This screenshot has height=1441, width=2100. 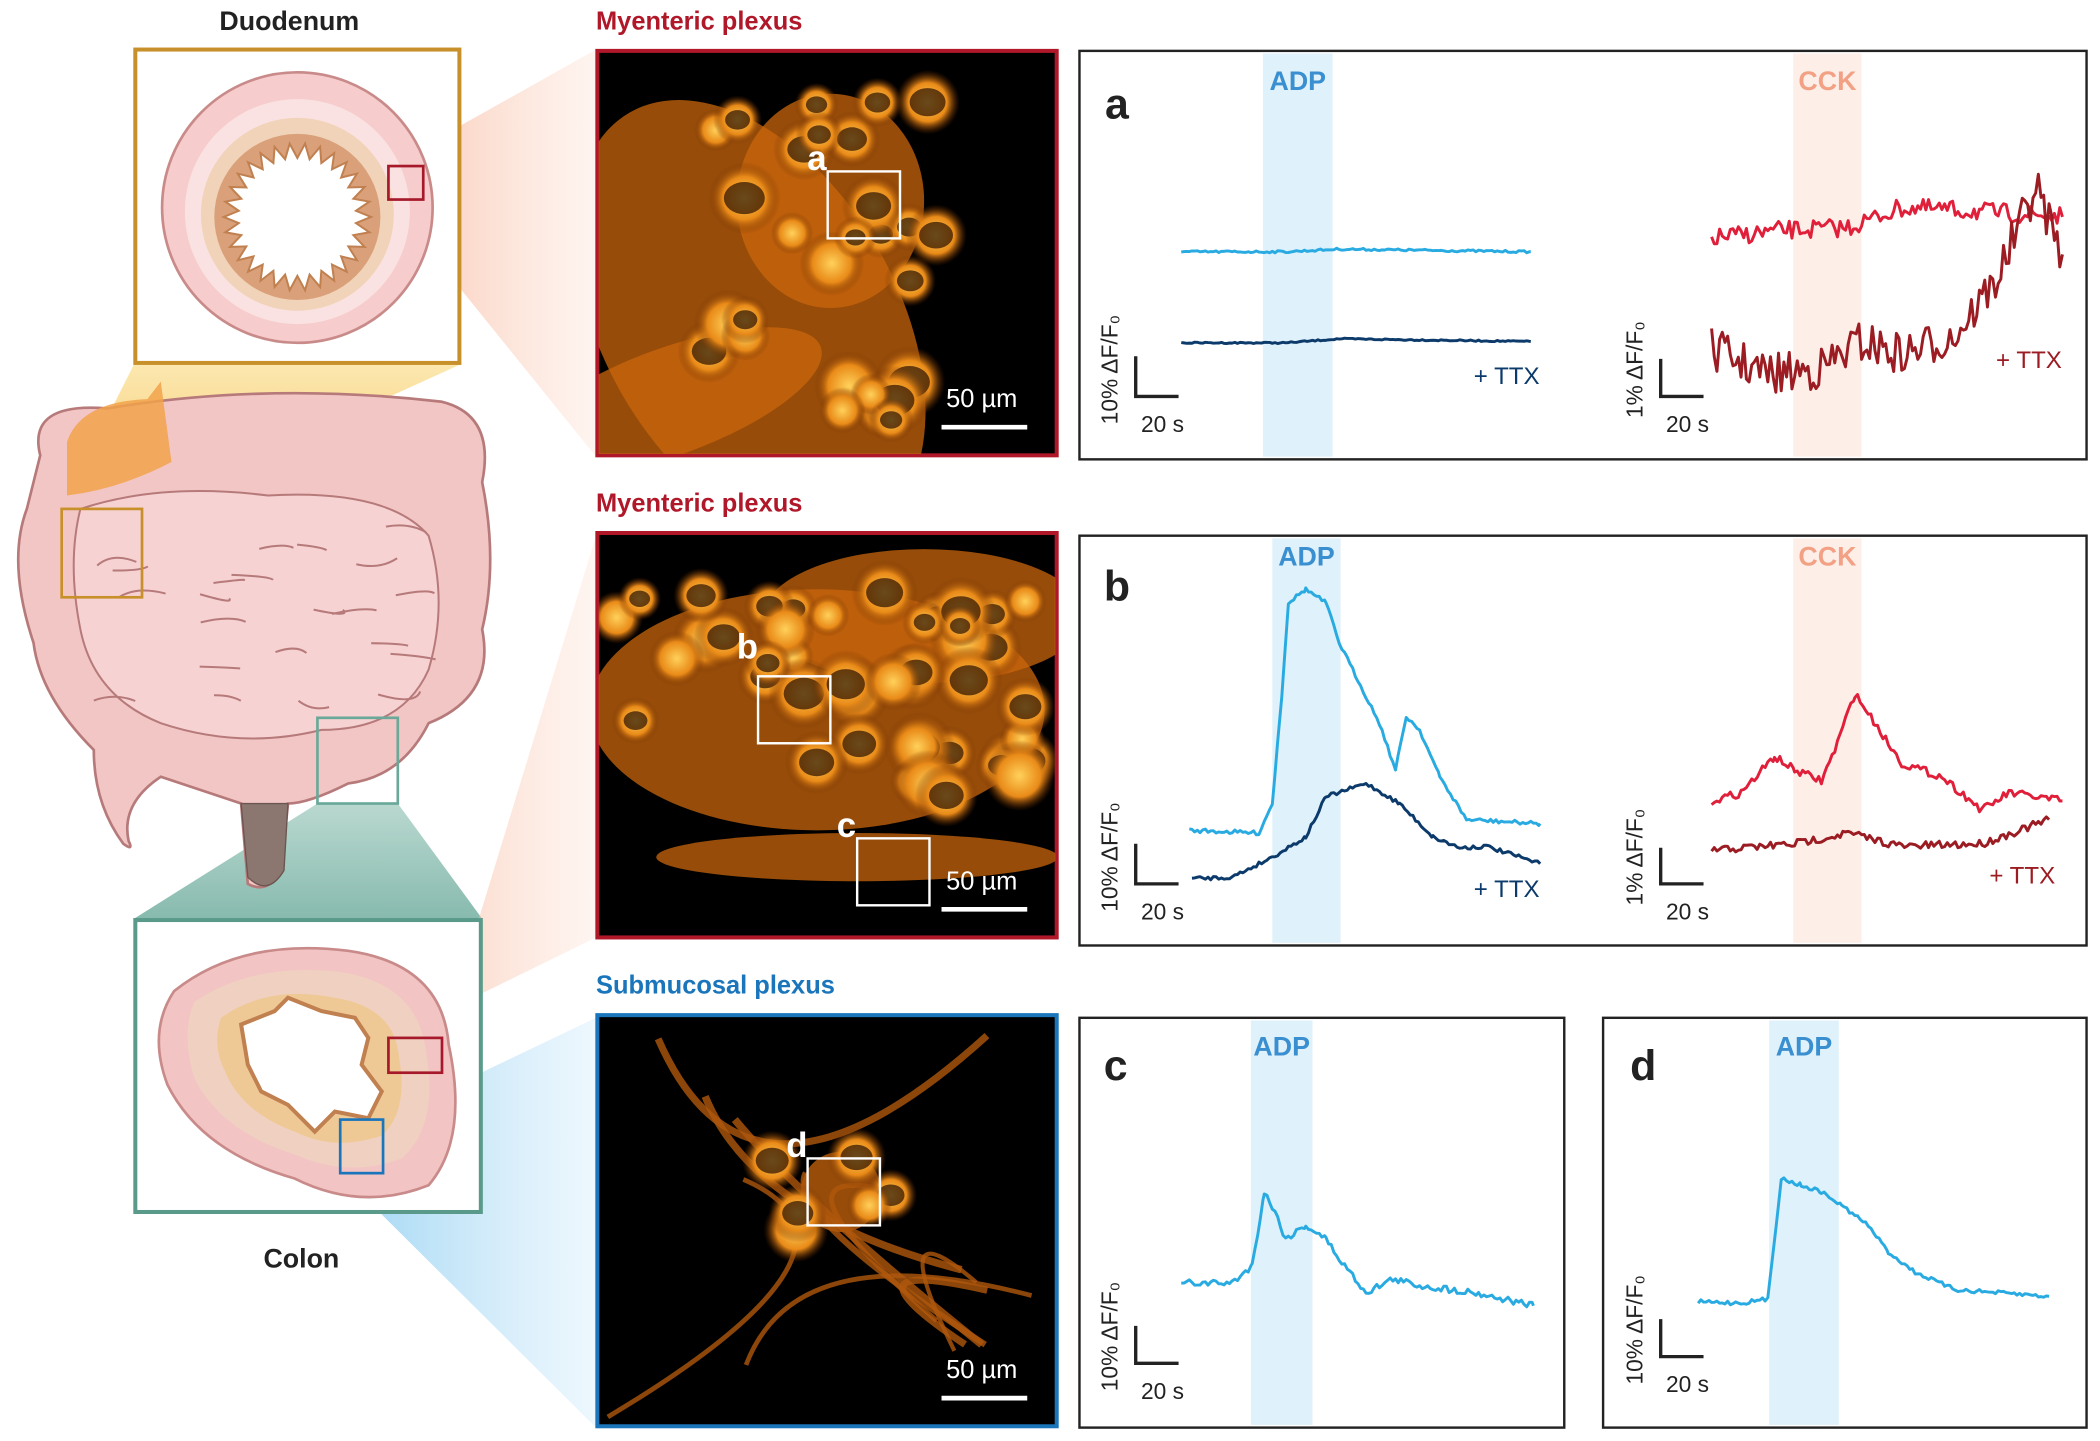 What do you see at coordinates (1827, 557) in the screenshot?
I see `stimulus-label: CCK` at bounding box center [1827, 557].